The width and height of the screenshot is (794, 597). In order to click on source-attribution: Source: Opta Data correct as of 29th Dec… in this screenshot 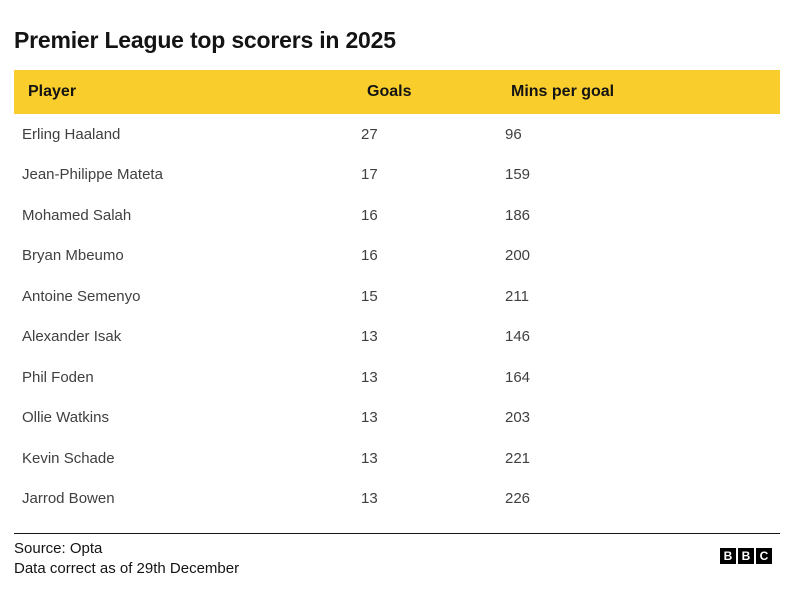, I will do `click(126, 559)`.